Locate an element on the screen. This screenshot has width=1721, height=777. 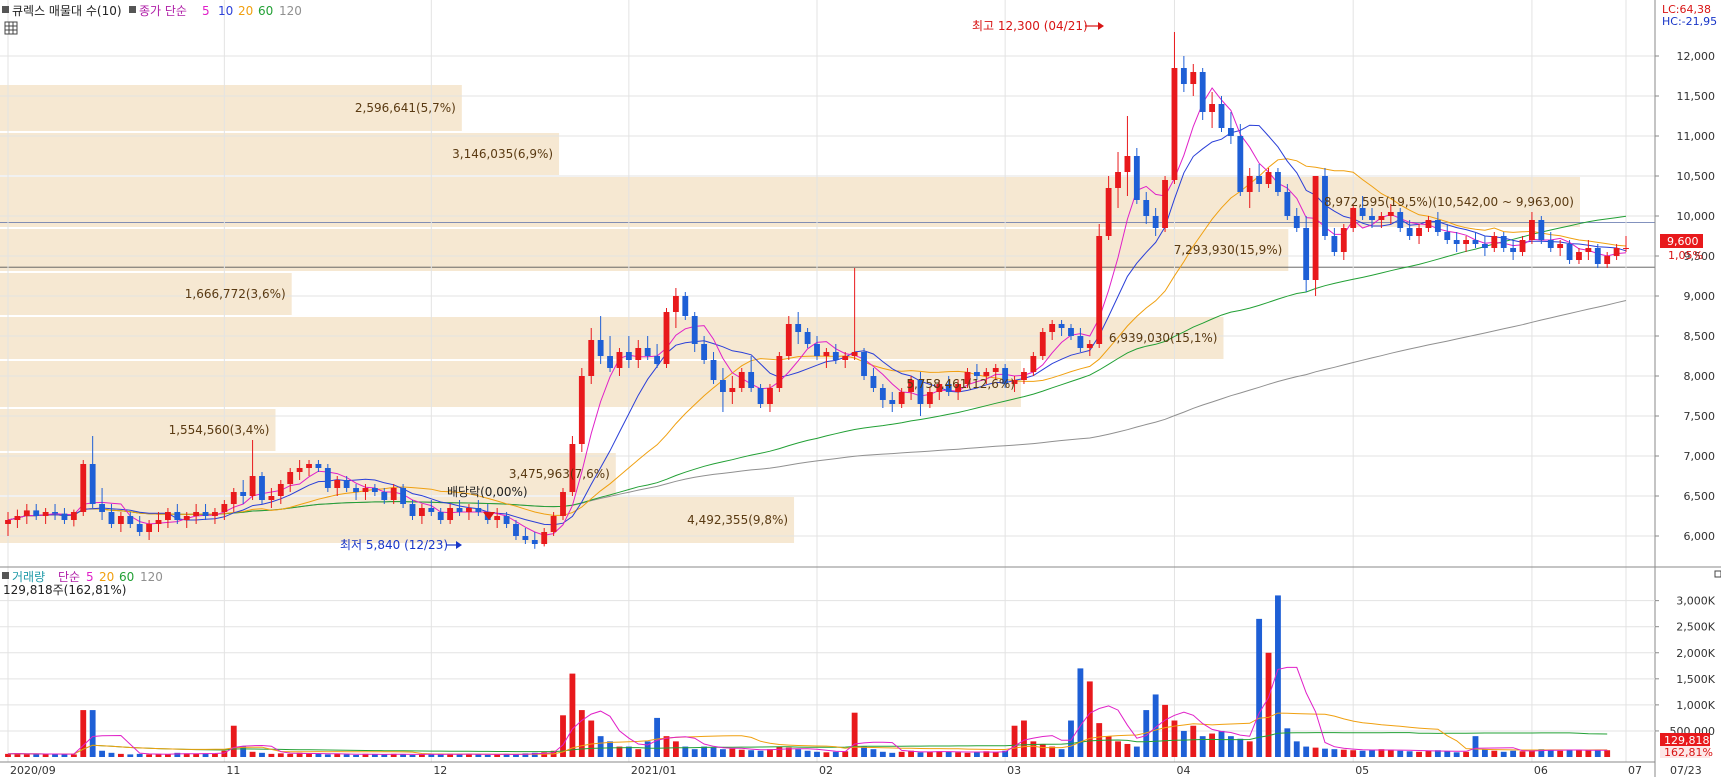
vol-ma60-label: 60 is located at coordinates (126, 577).